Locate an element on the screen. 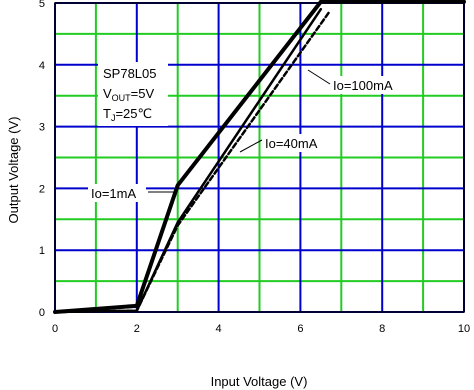 This screenshot has width=474, height=390. x-tick-label: 6 is located at coordinates (300, 329).